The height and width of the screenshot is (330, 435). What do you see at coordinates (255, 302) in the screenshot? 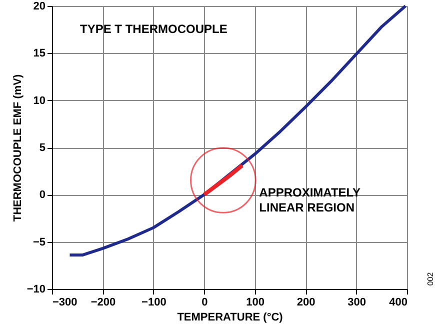
I see `x-tick-label: 100` at bounding box center [255, 302].